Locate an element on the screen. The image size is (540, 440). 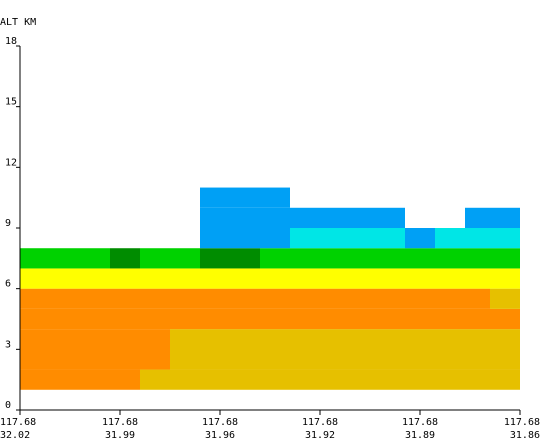
y-tick-label: 18 is located at coordinates (11, 41).